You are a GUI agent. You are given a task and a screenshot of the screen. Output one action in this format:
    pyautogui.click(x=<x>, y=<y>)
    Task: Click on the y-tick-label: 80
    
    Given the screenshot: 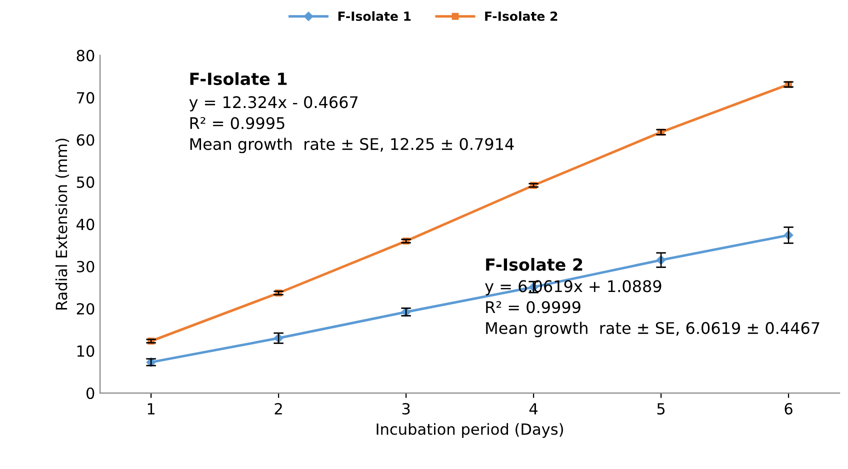 What is the action you would take?
    pyautogui.click(x=85, y=56)
    